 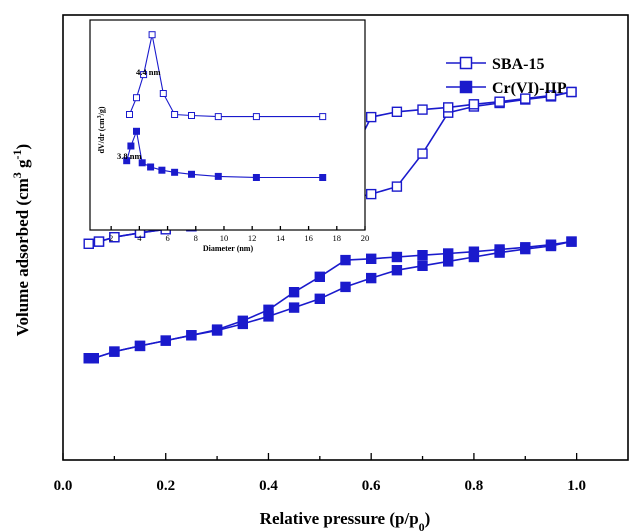 I want to click on inset-sba15-line, so click(x=225, y=76).